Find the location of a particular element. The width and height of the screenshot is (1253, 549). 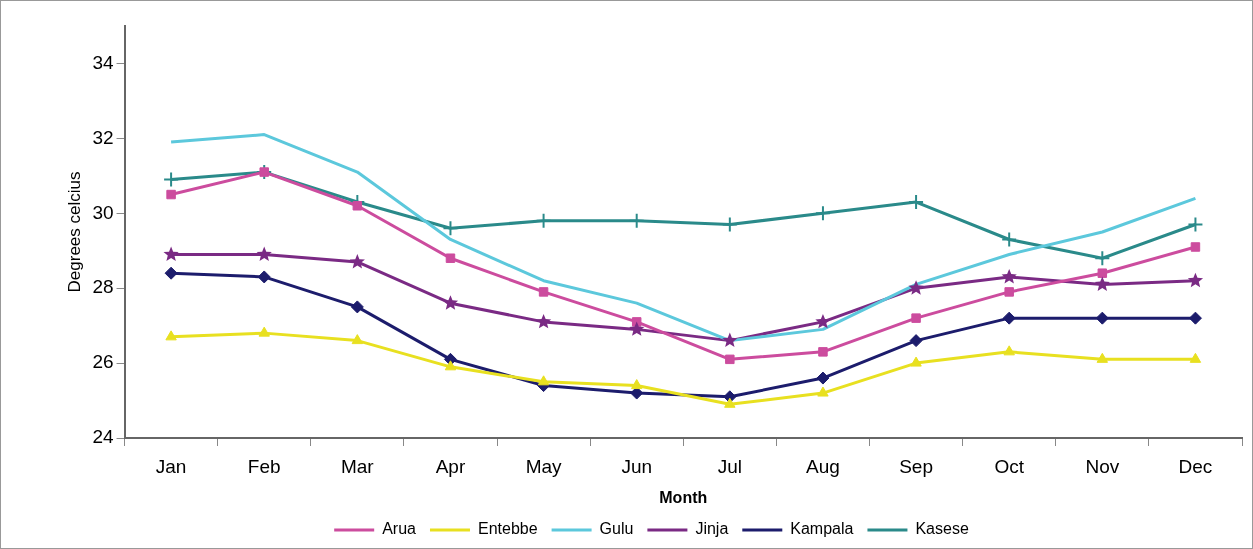

y-tick-label: 34 is located at coordinates (103, 62).